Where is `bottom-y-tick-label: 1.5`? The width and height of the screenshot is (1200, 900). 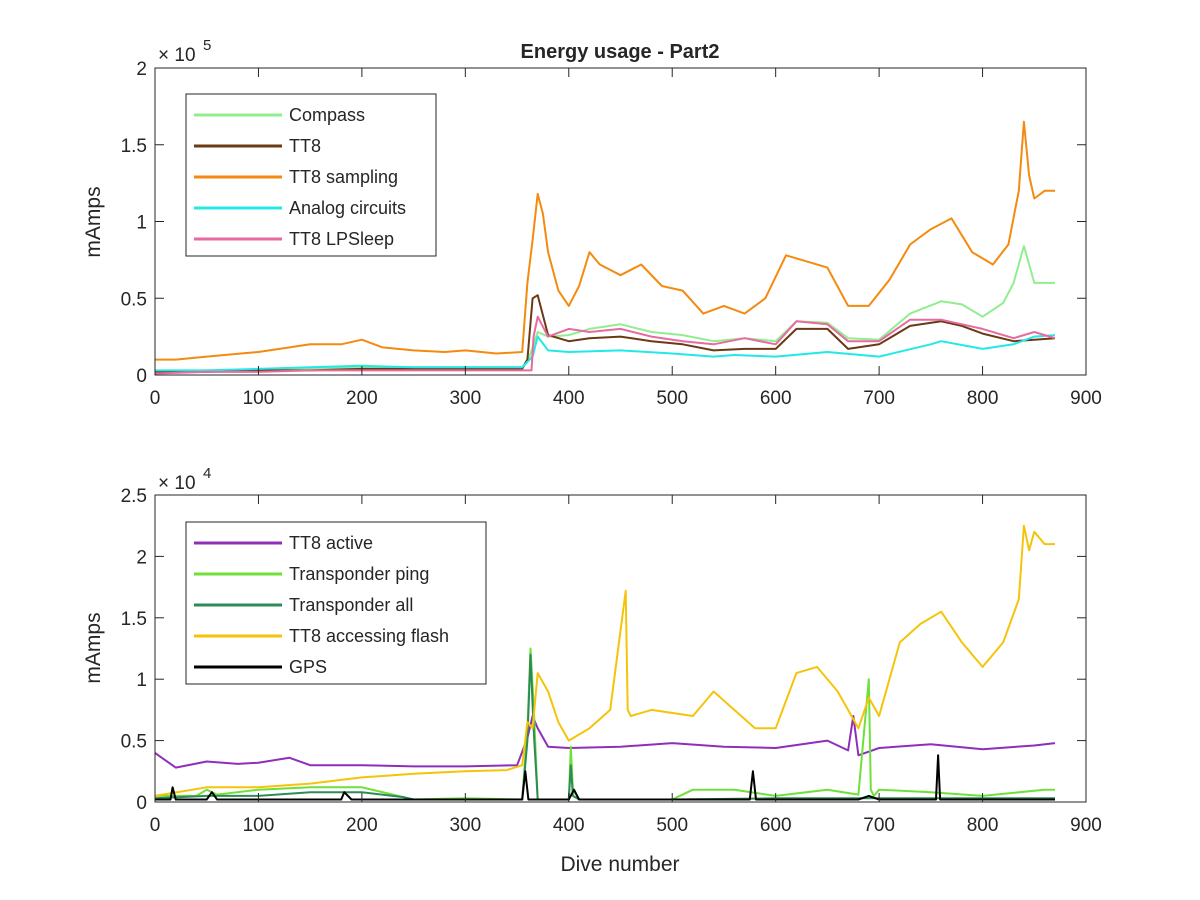 bottom-y-tick-label: 1.5 is located at coordinates (134, 619).